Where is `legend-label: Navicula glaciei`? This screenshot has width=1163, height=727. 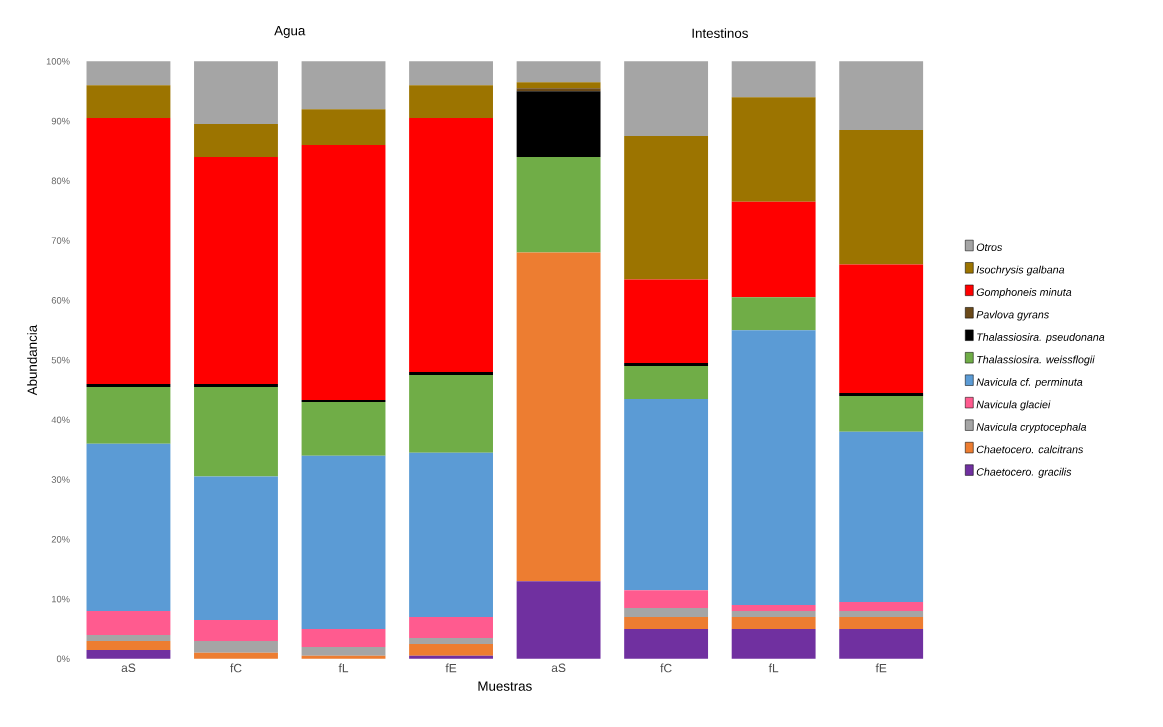
legend-label: Navicula glaciei is located at coordinates (1013, 405).